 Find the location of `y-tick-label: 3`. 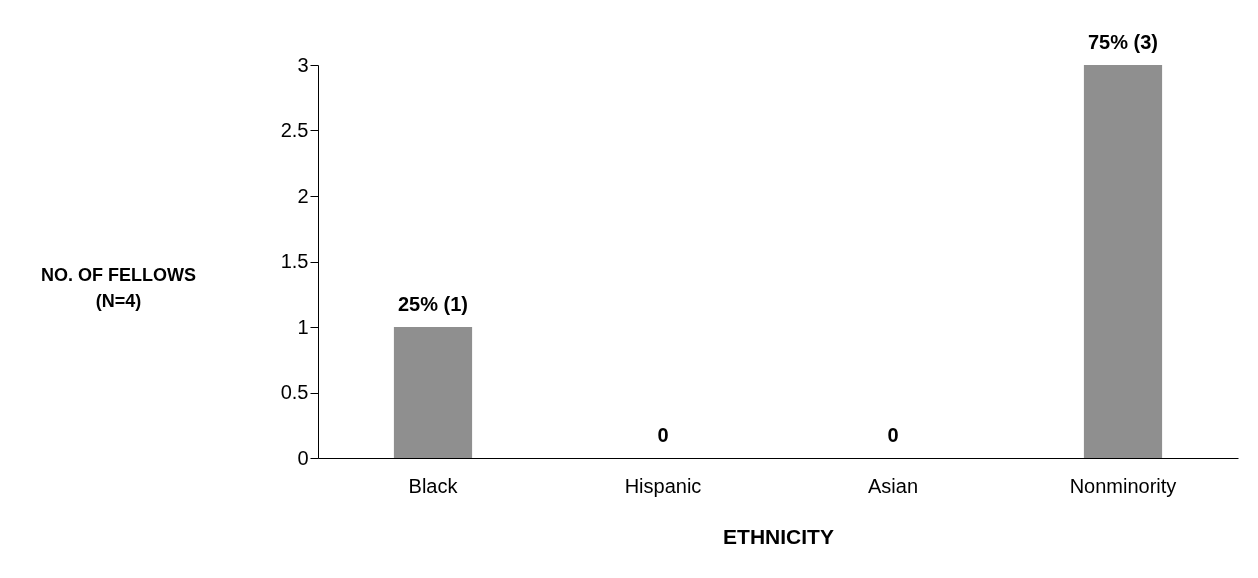

y-tick-label: 3 is located at coordinates (303, 64).